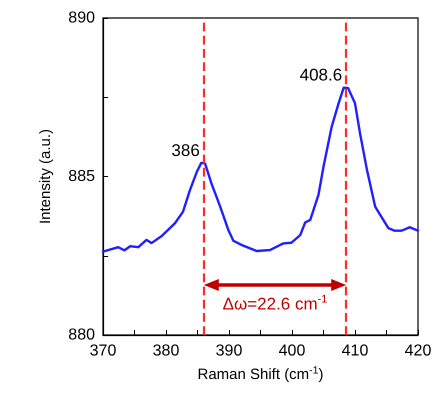  What do you see at coordinates (418, 351) in the screenshot?
I see `x-tick-label: 420` at bounding box center [418, 351].